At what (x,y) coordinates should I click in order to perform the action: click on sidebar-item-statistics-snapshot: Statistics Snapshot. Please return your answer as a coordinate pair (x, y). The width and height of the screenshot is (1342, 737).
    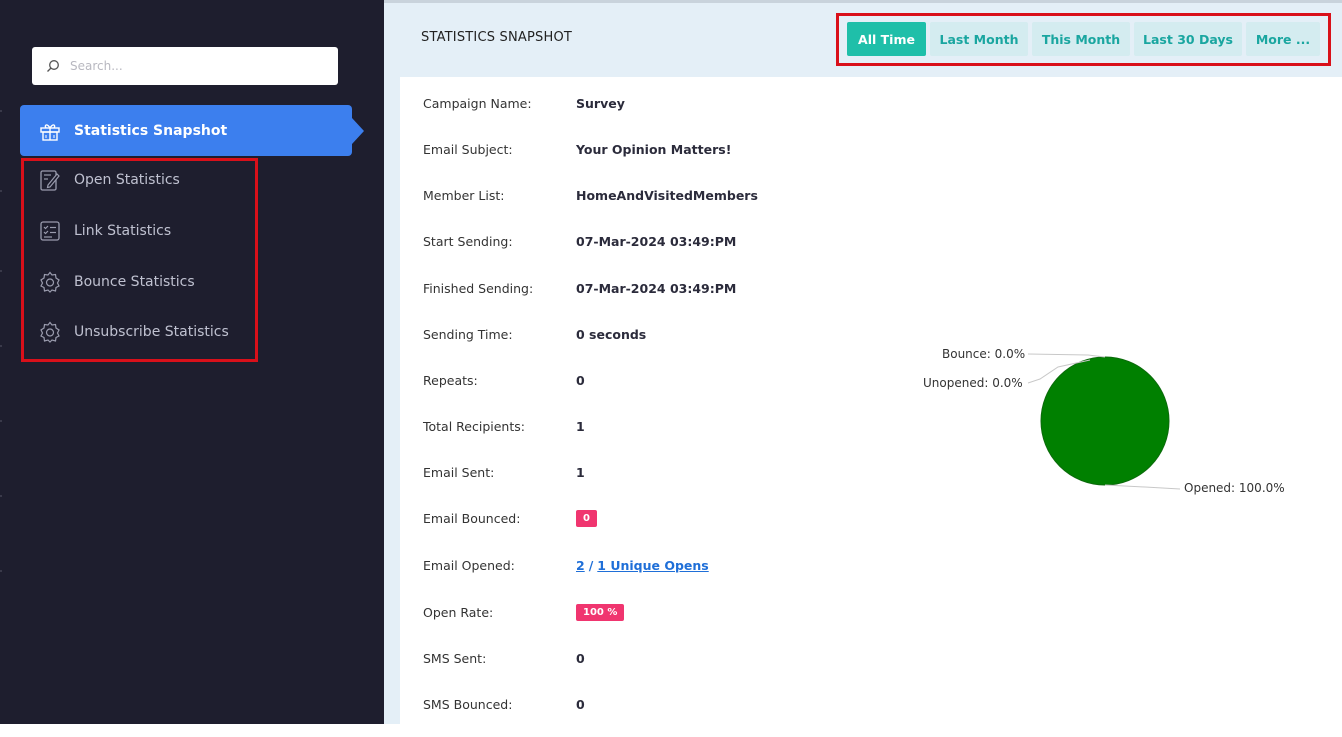
    Looking at the image, I should click on (192, 130).